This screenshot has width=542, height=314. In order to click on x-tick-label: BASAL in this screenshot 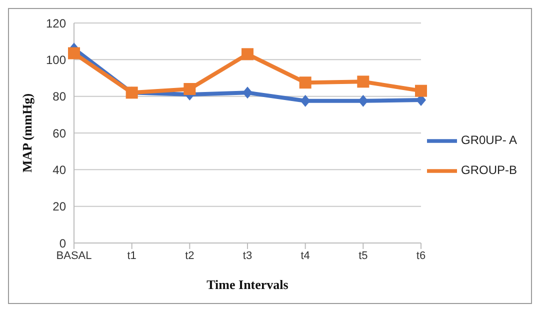, I will do `click(74, 256)`.